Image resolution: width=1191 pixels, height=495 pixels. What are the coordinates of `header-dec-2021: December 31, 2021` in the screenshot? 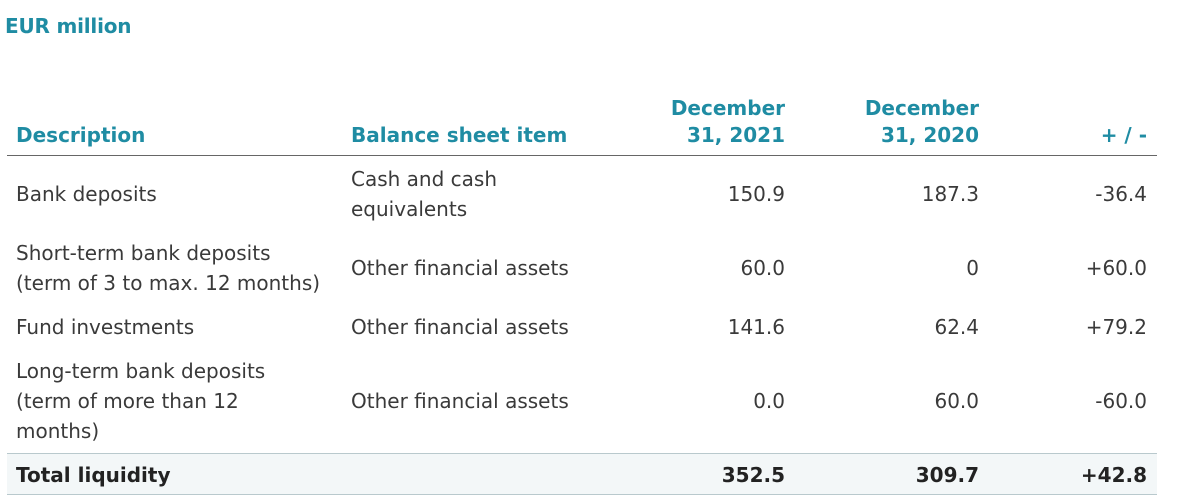 It's located at (727, 125).